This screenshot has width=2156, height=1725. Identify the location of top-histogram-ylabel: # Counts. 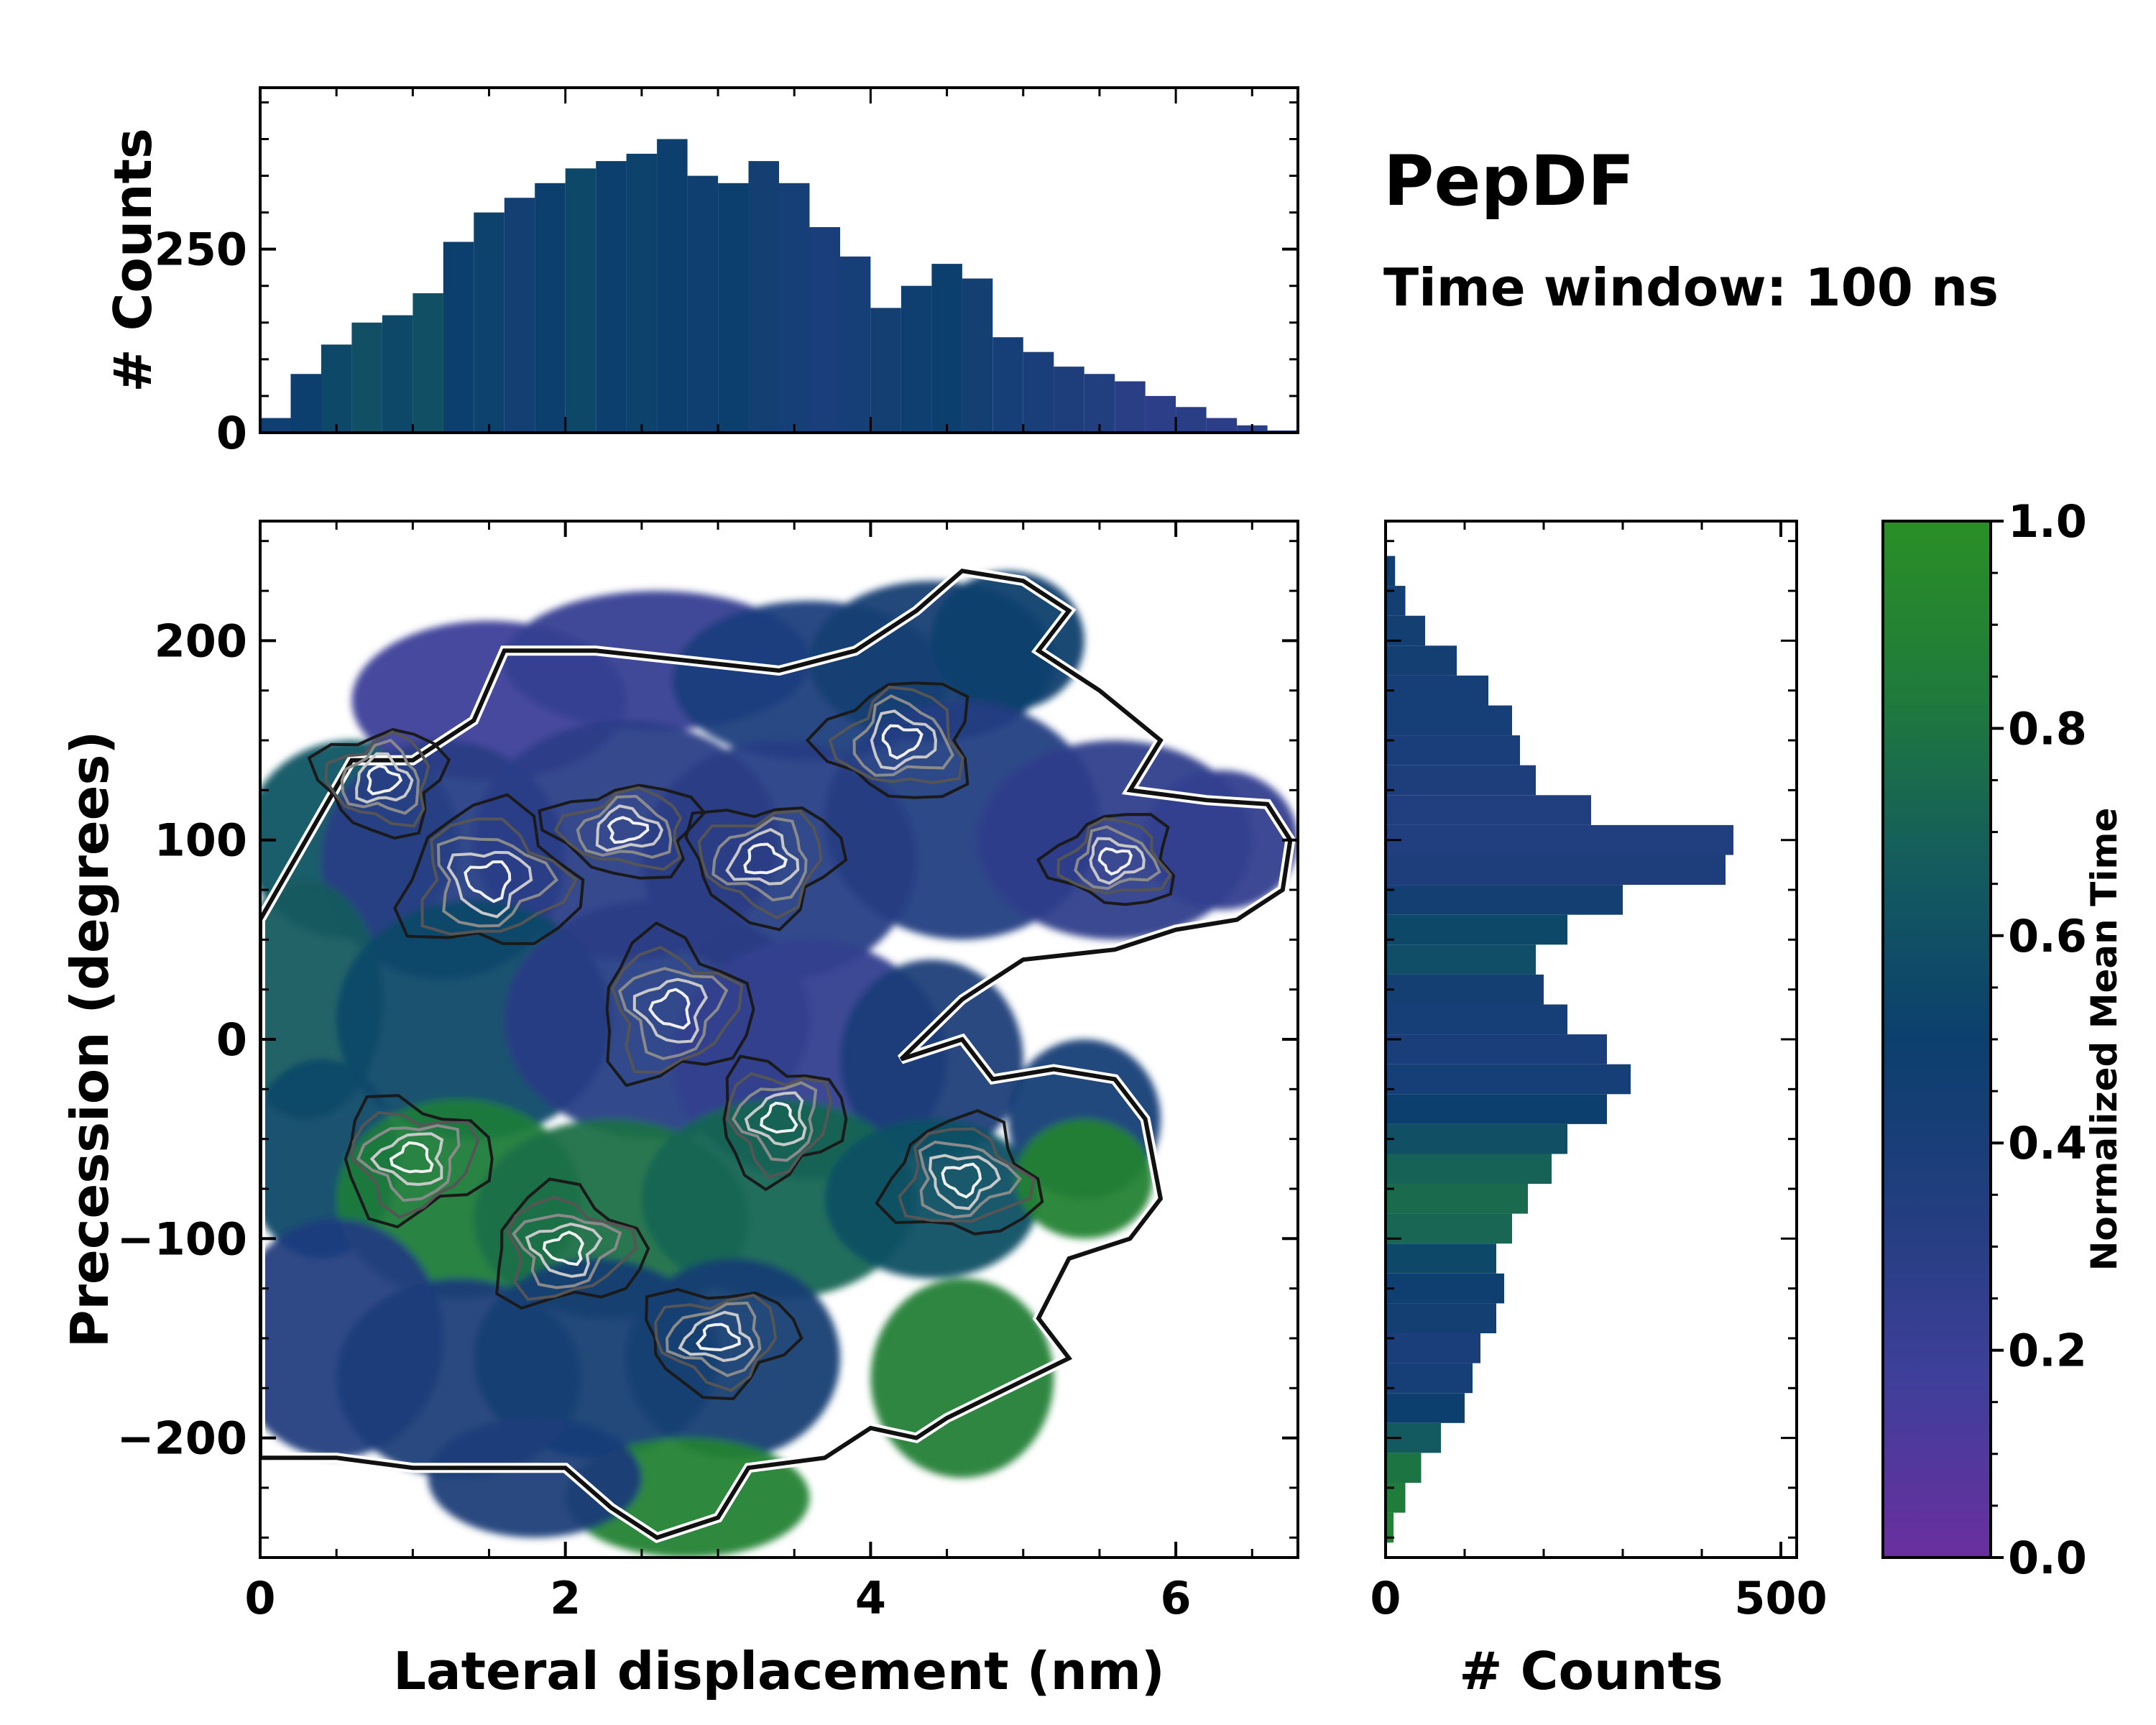
(133, 260).